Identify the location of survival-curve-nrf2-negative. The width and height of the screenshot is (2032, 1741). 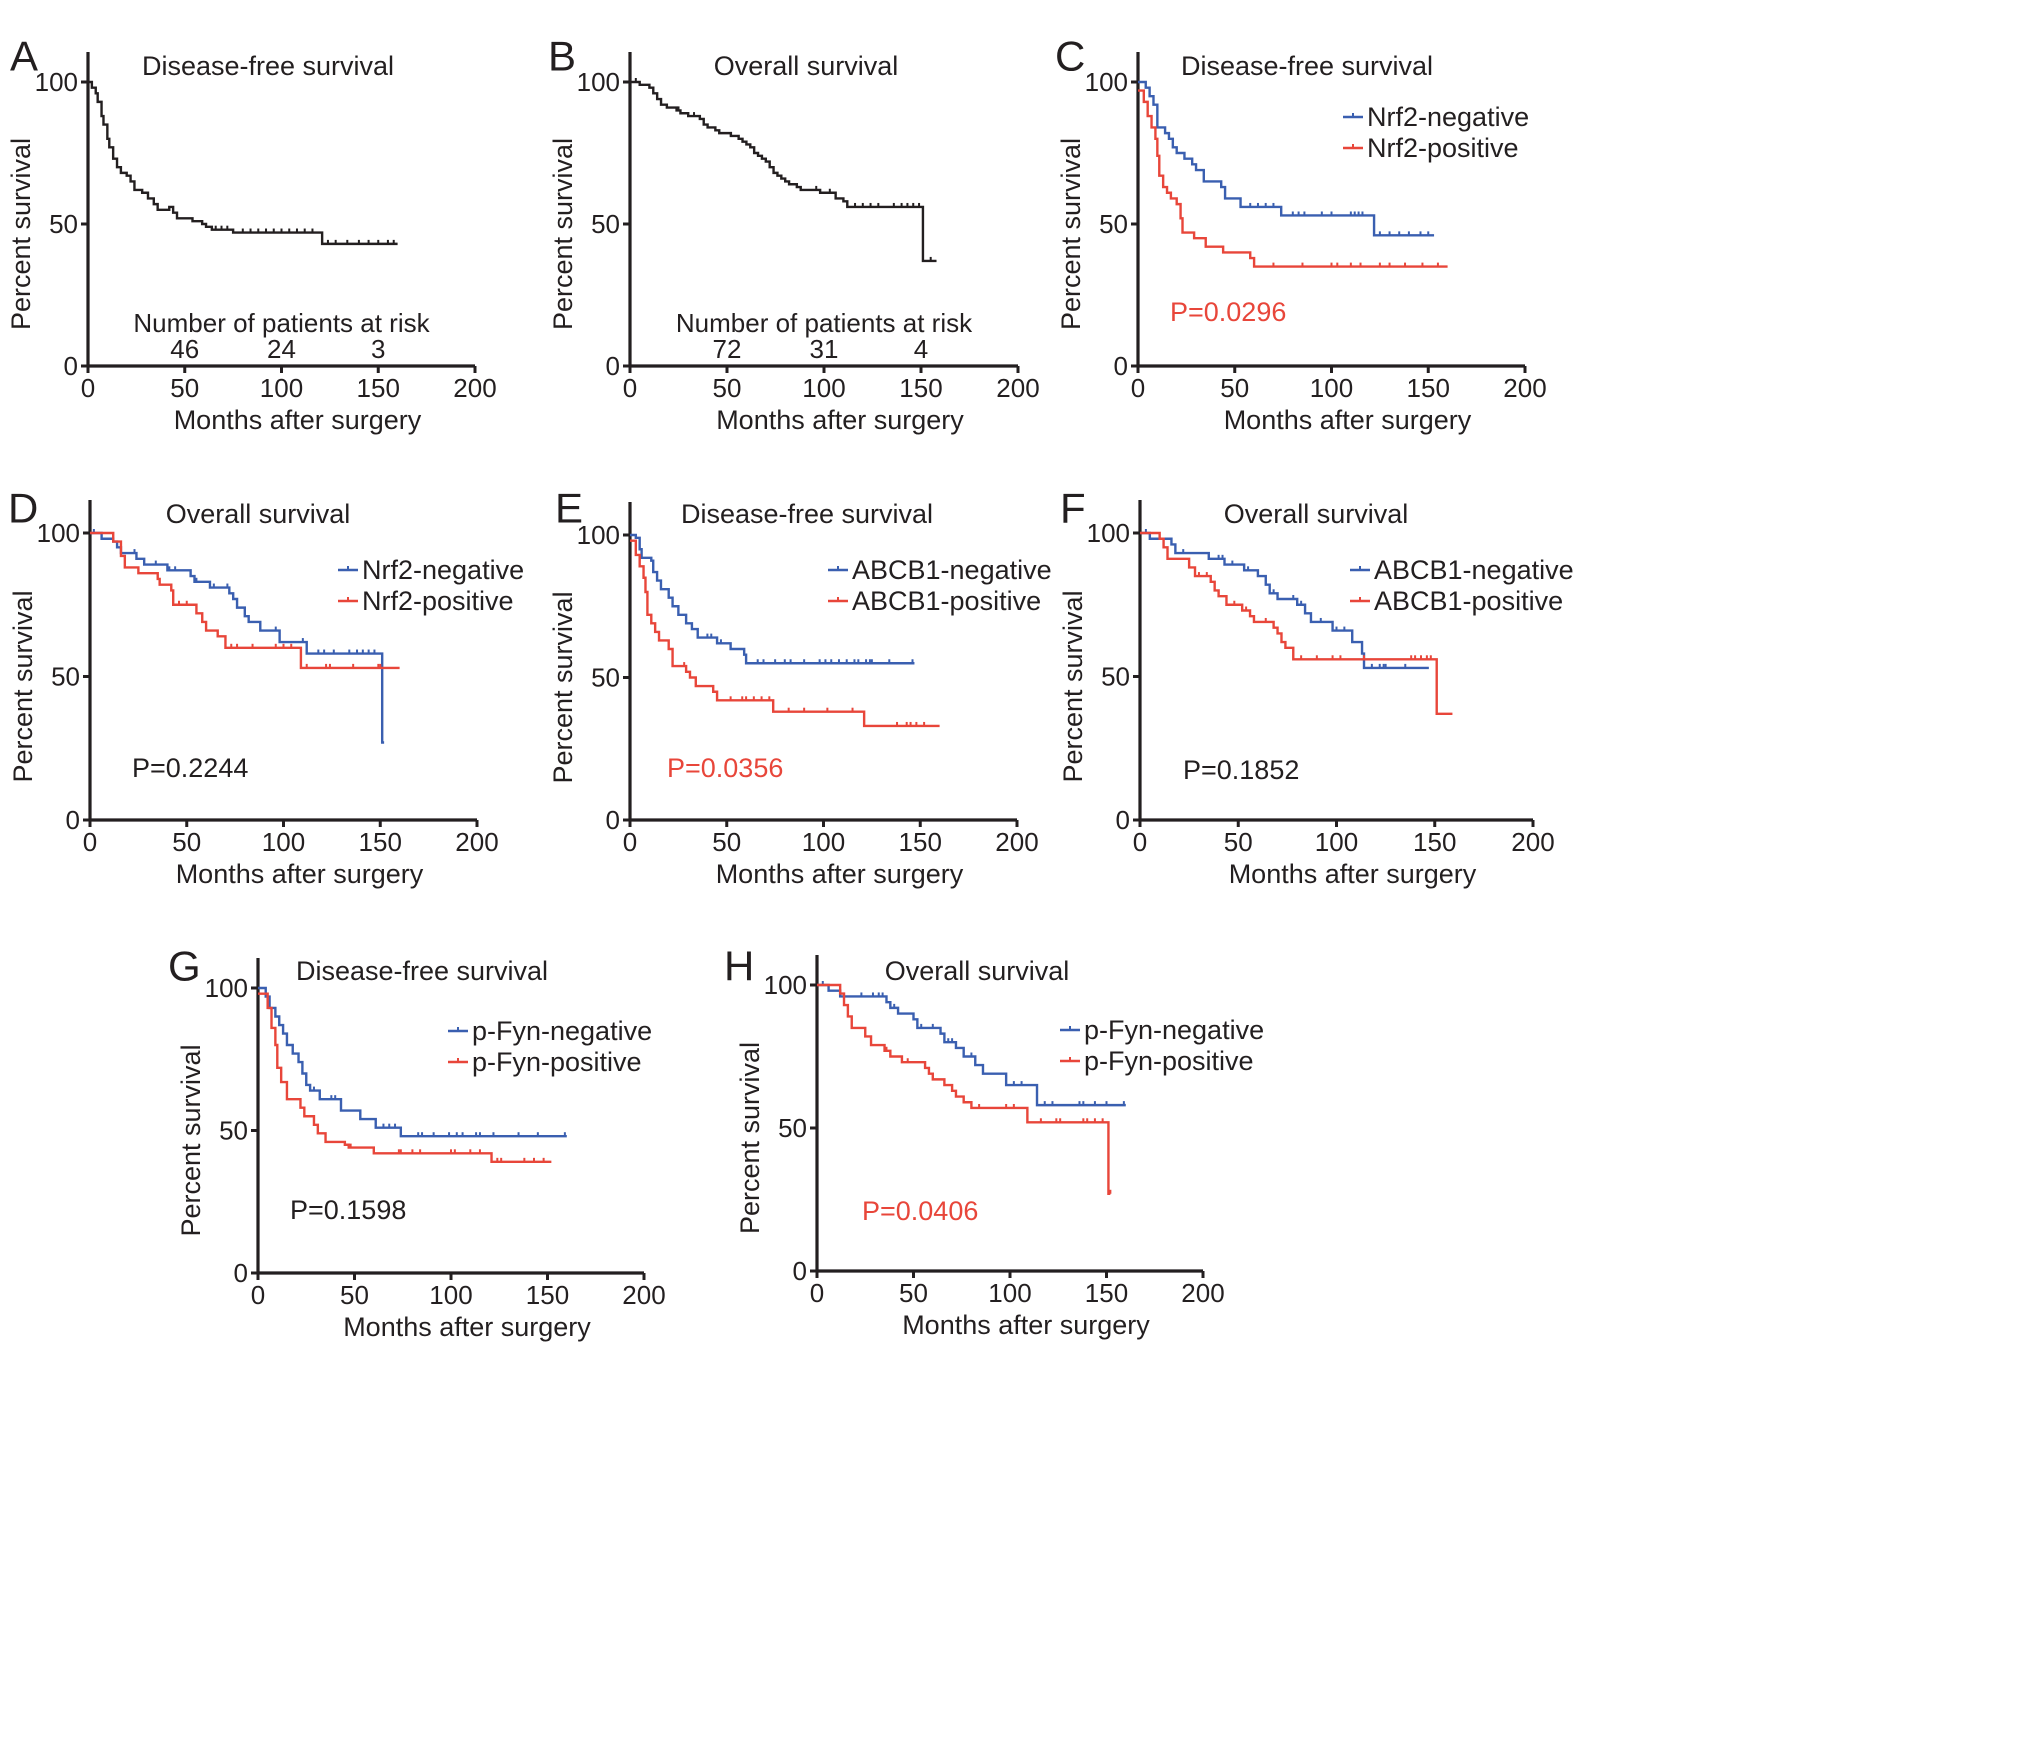
(237, 637).